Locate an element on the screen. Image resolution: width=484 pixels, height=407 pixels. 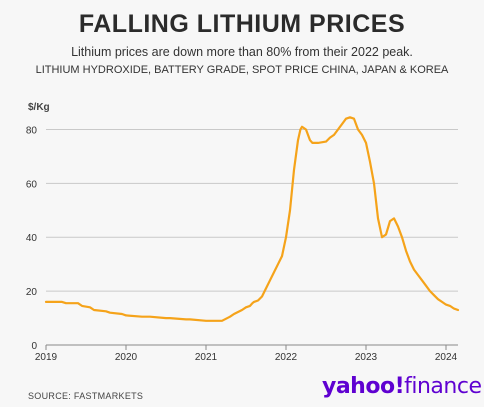
logo-finance: finance is located at coordinates (443, 386).